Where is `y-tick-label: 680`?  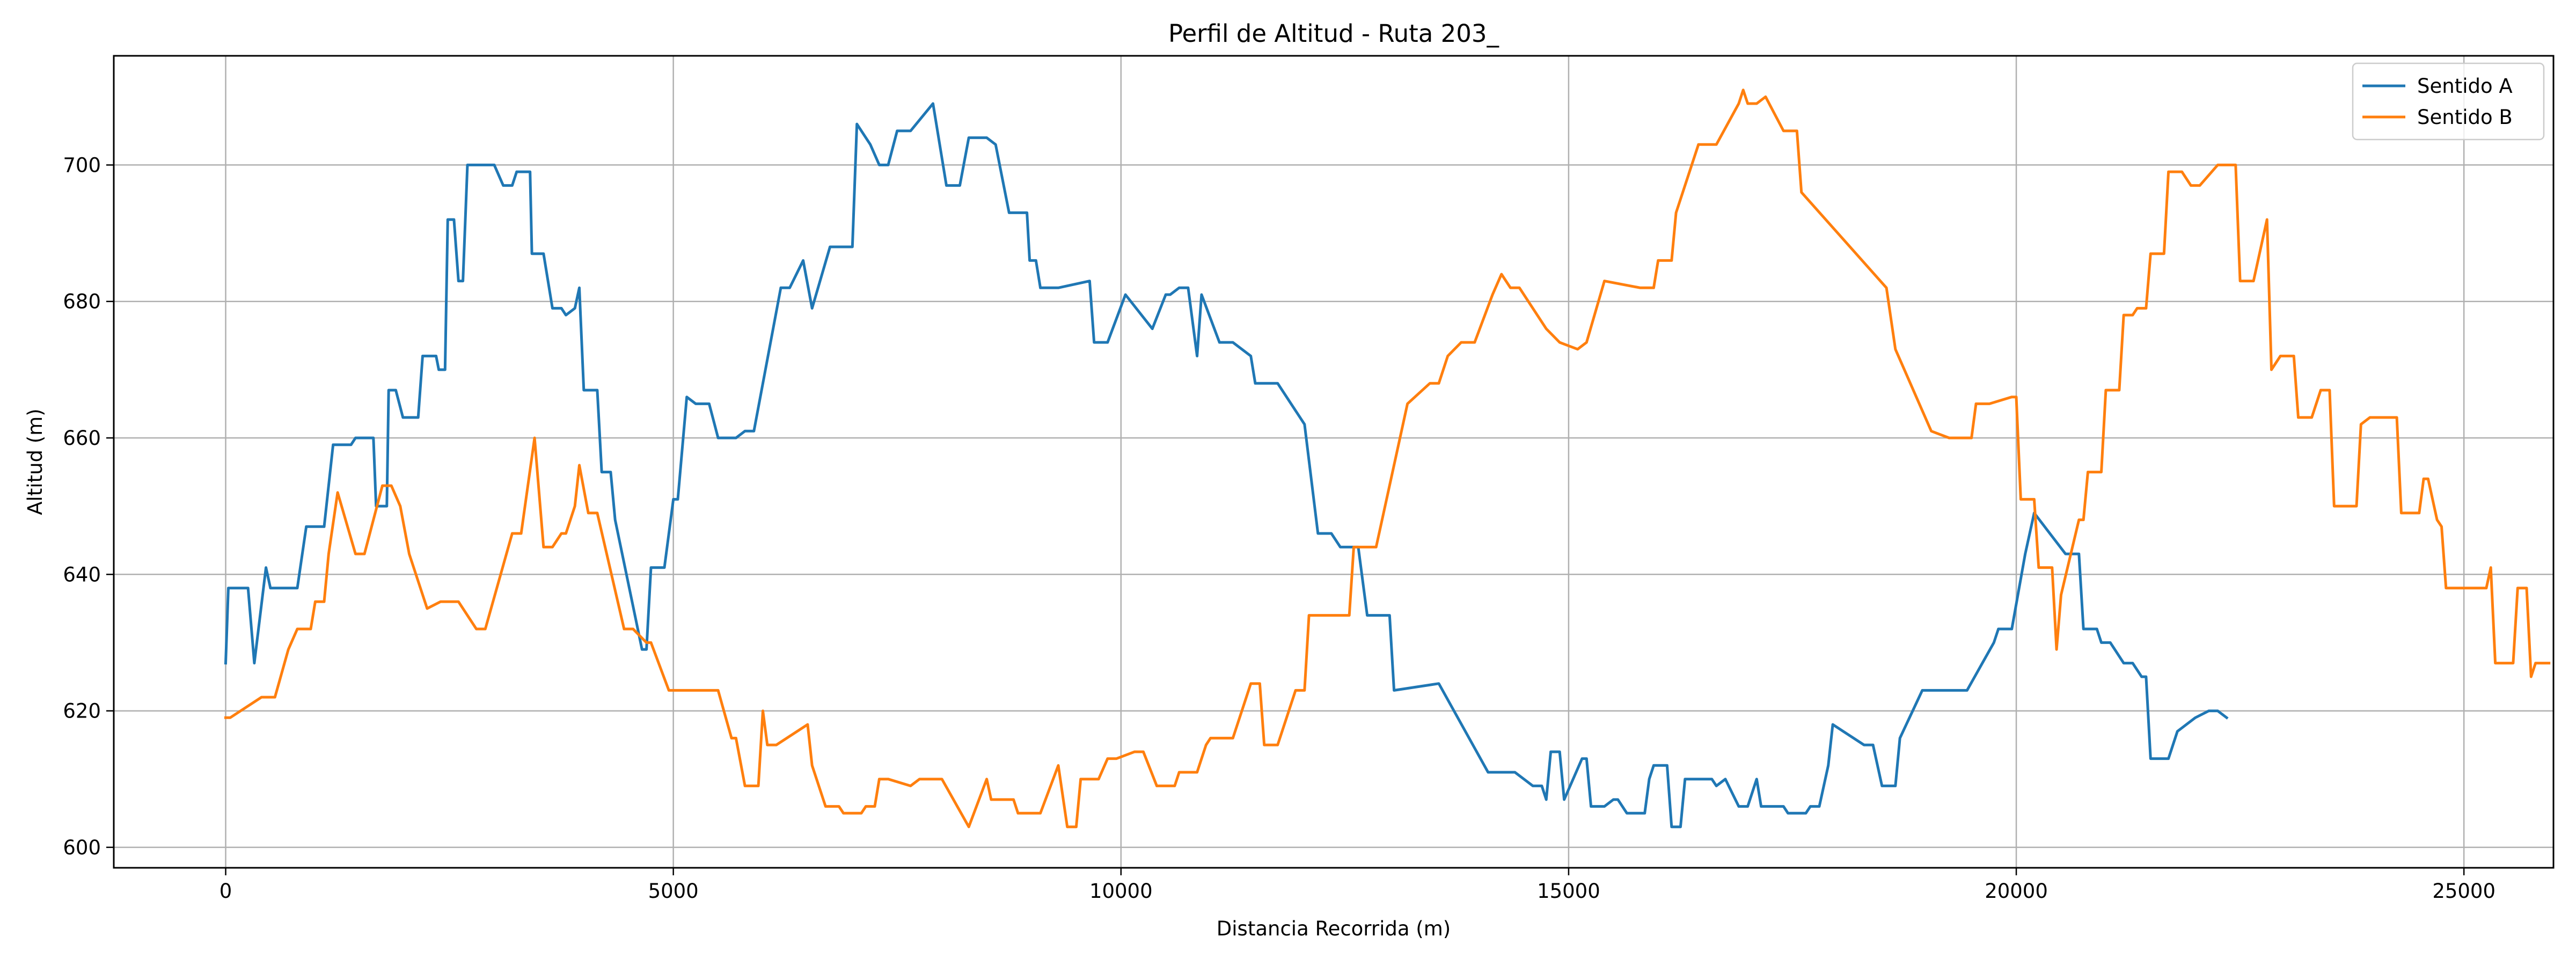 y-tick-label: 680 is located at coordinates (82, 301).